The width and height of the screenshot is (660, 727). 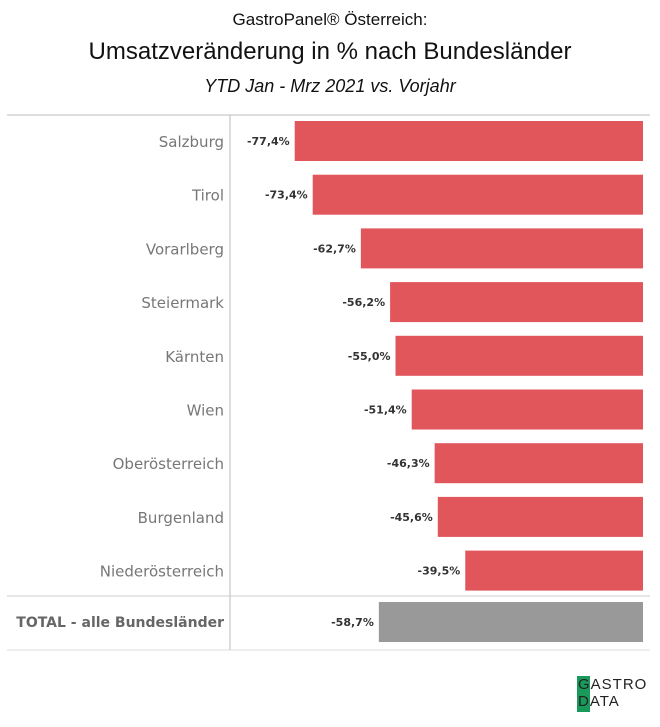 What do you see at coordinates (194, 357) in the screenshot?
I see `category-label: Kärnten` at bounding box center [194, 357].